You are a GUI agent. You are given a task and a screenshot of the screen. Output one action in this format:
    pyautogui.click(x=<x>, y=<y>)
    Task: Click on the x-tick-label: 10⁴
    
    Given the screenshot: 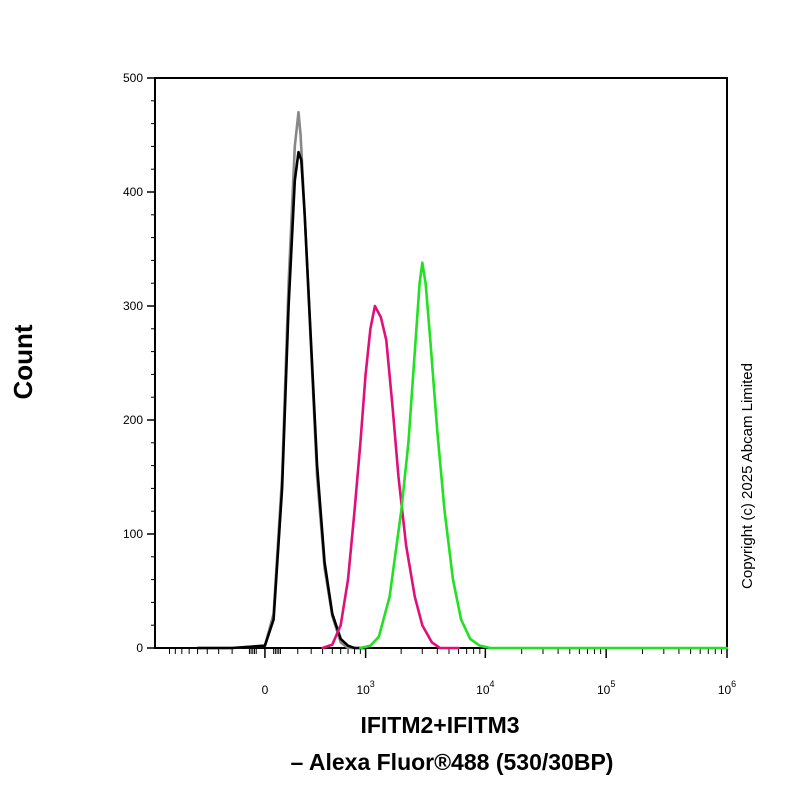 What is the action you would take?
    pyautogui.click(x=485, y=688)
    